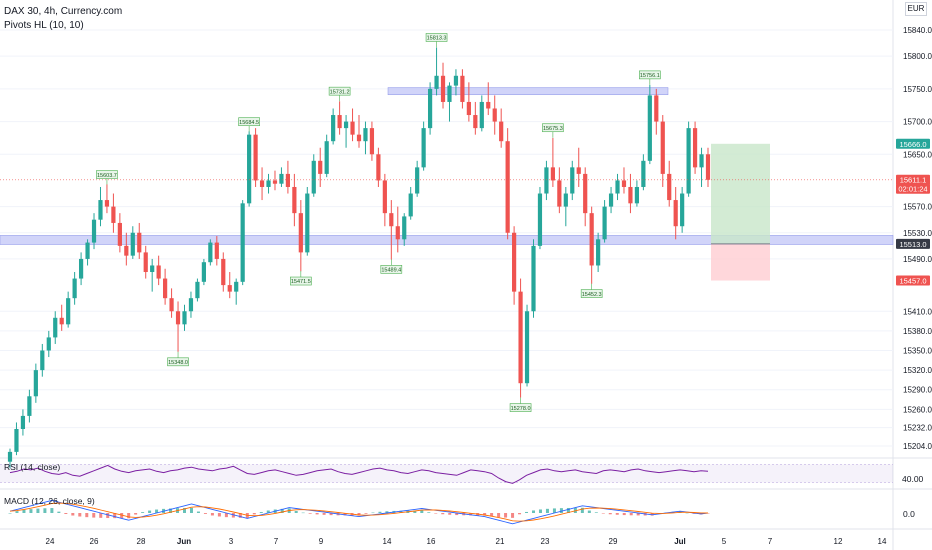 Image resolution: width=932 pixels, height=550 pixels. I want to click on pivot-label: 15348.0, so click(178, 363).